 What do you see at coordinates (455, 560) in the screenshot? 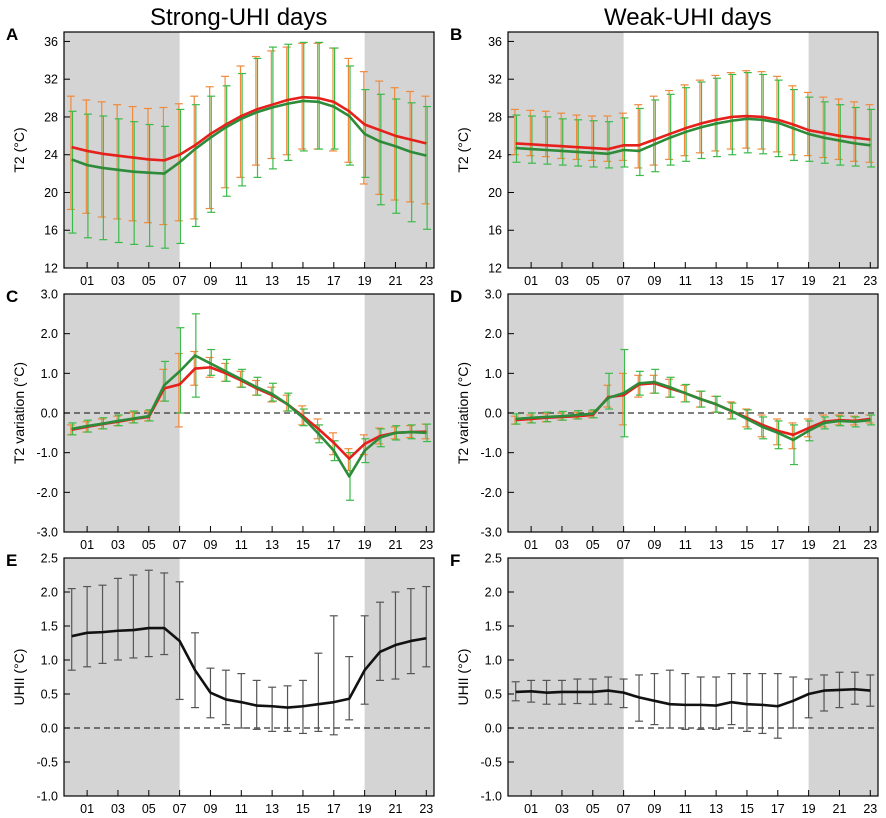
I see `panel-letter: F` at bounding box center [455, 560].